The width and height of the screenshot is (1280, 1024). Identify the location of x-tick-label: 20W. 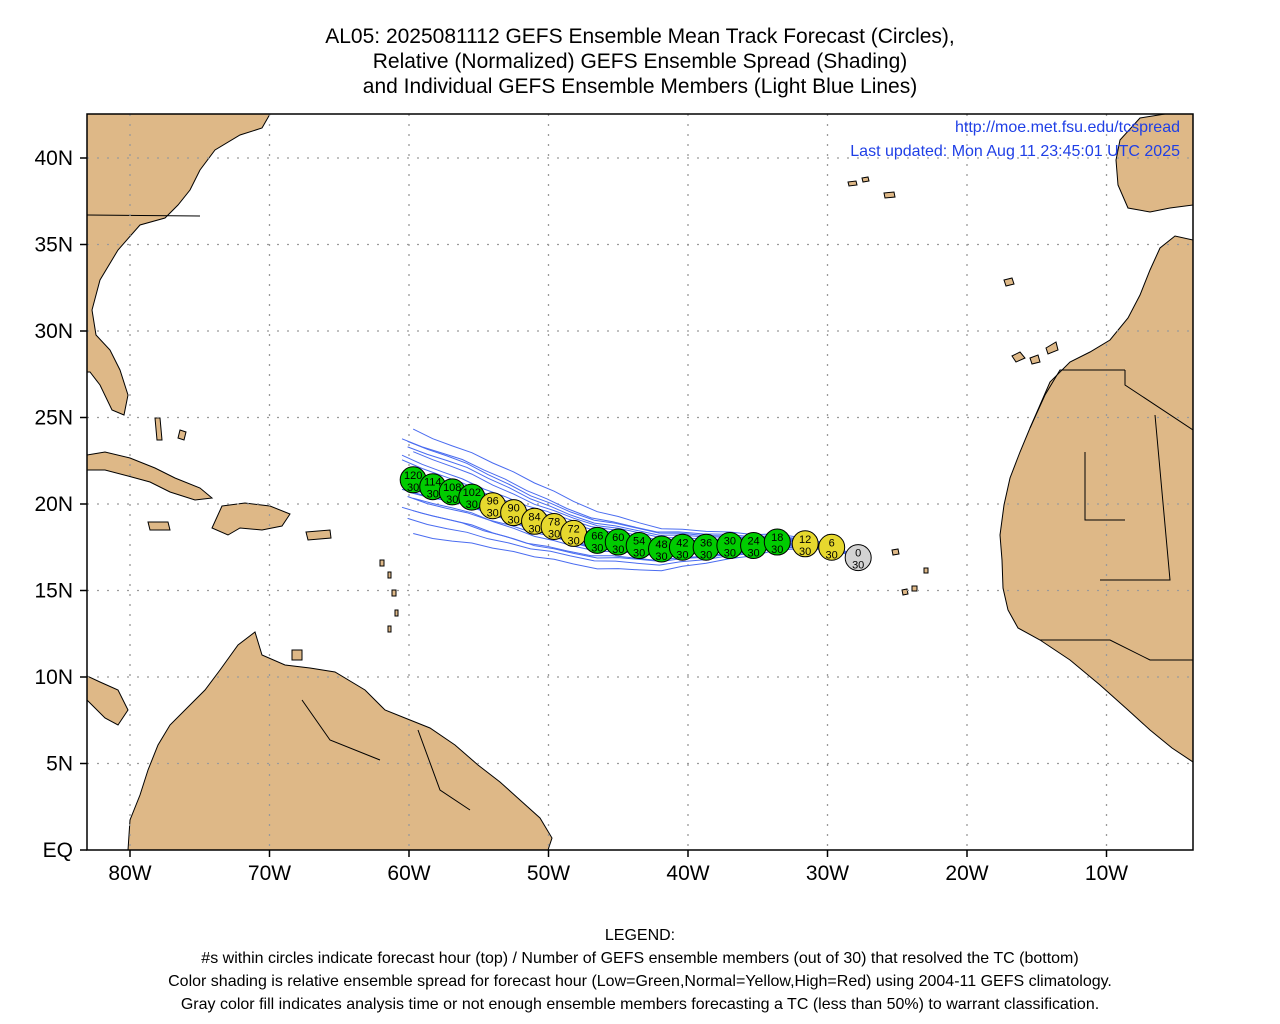
(966, 873).